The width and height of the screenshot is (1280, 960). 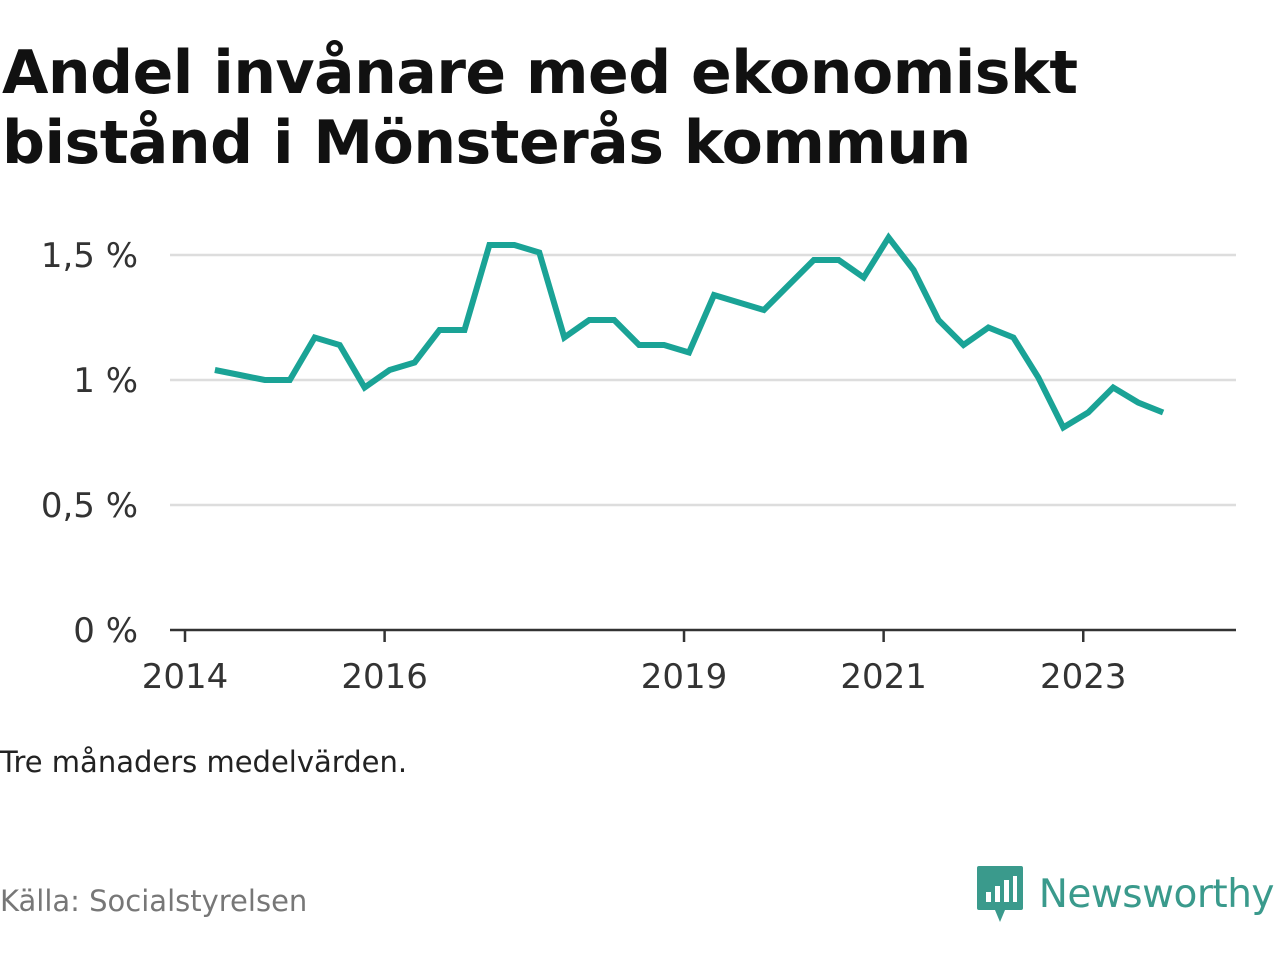 I want to click on y-tick-label: 0,5 %, so click(x=89, y=506).